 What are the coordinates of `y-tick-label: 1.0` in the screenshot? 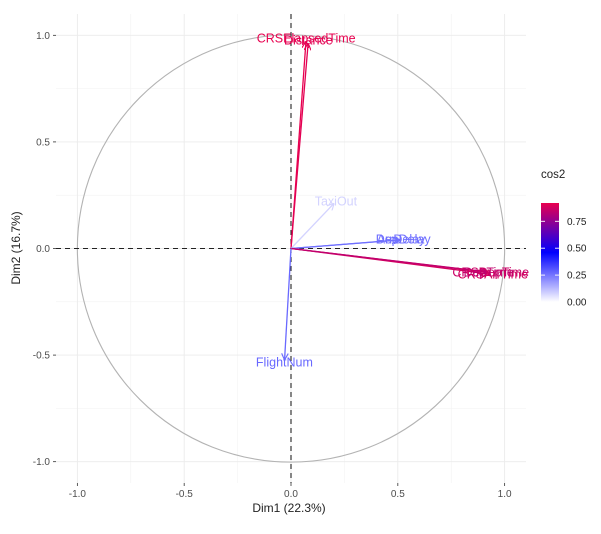 It's located at (43, 36).